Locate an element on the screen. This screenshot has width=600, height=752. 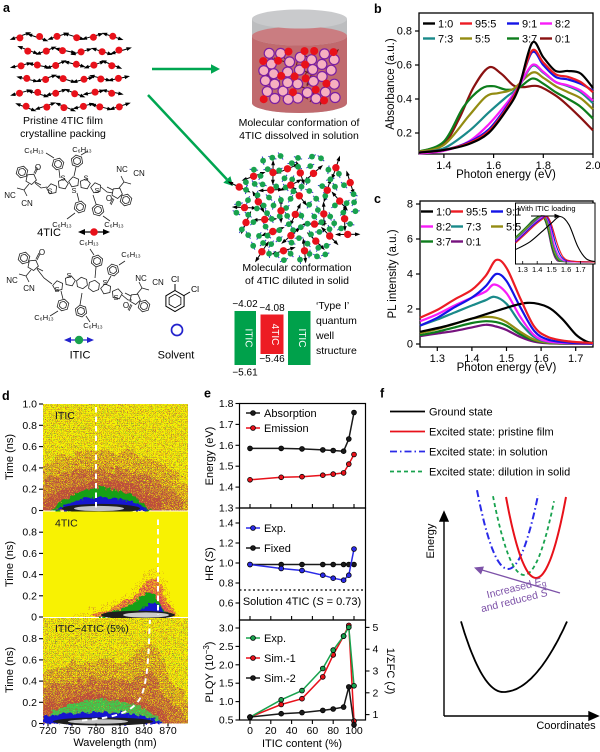
svg-text: 1:0 is located at coordinates (443, 212).